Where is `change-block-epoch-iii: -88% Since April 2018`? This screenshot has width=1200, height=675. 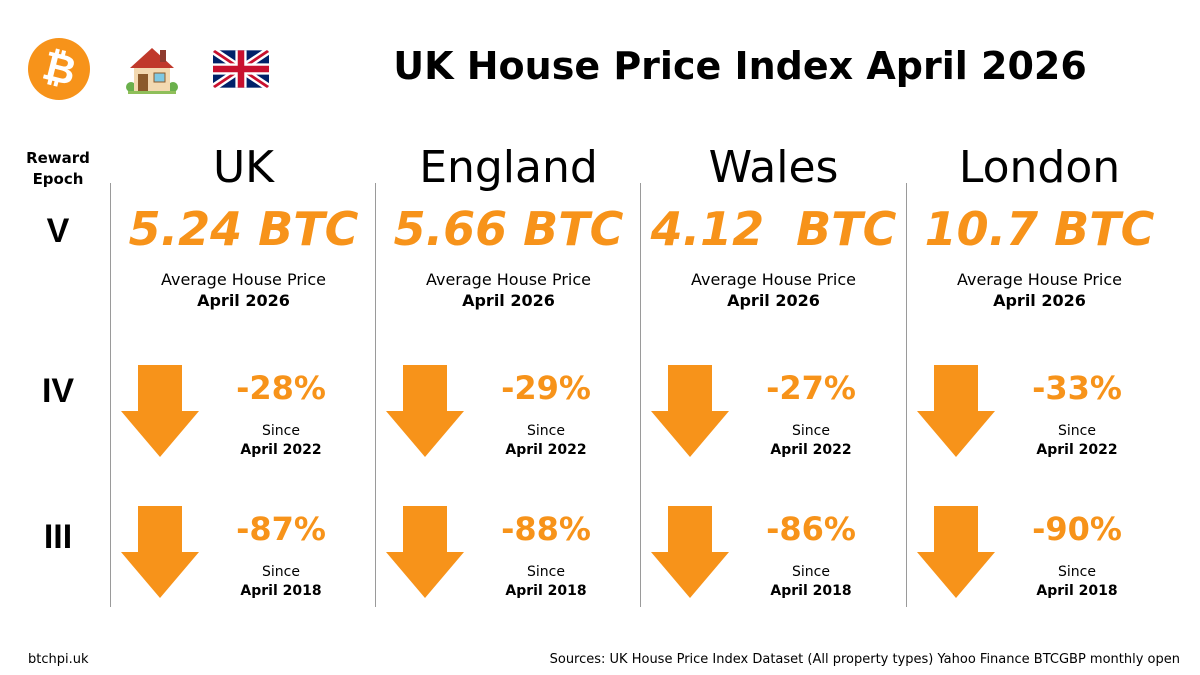
change-block-epoch-iii: -88% Since April 2018 is located at coordinates (508, 556).